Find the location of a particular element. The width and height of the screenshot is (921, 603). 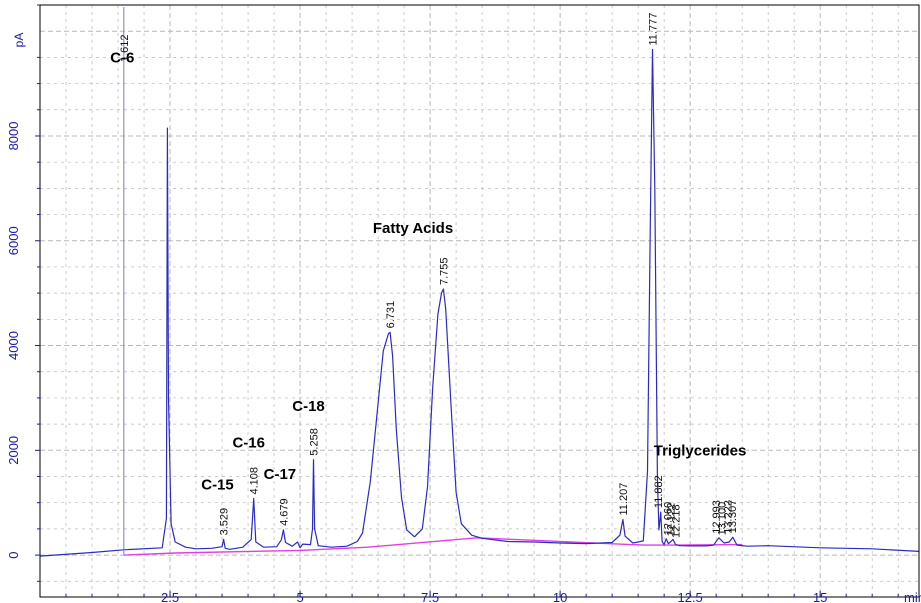

integration-baseline is located at coordinates (433, 546).